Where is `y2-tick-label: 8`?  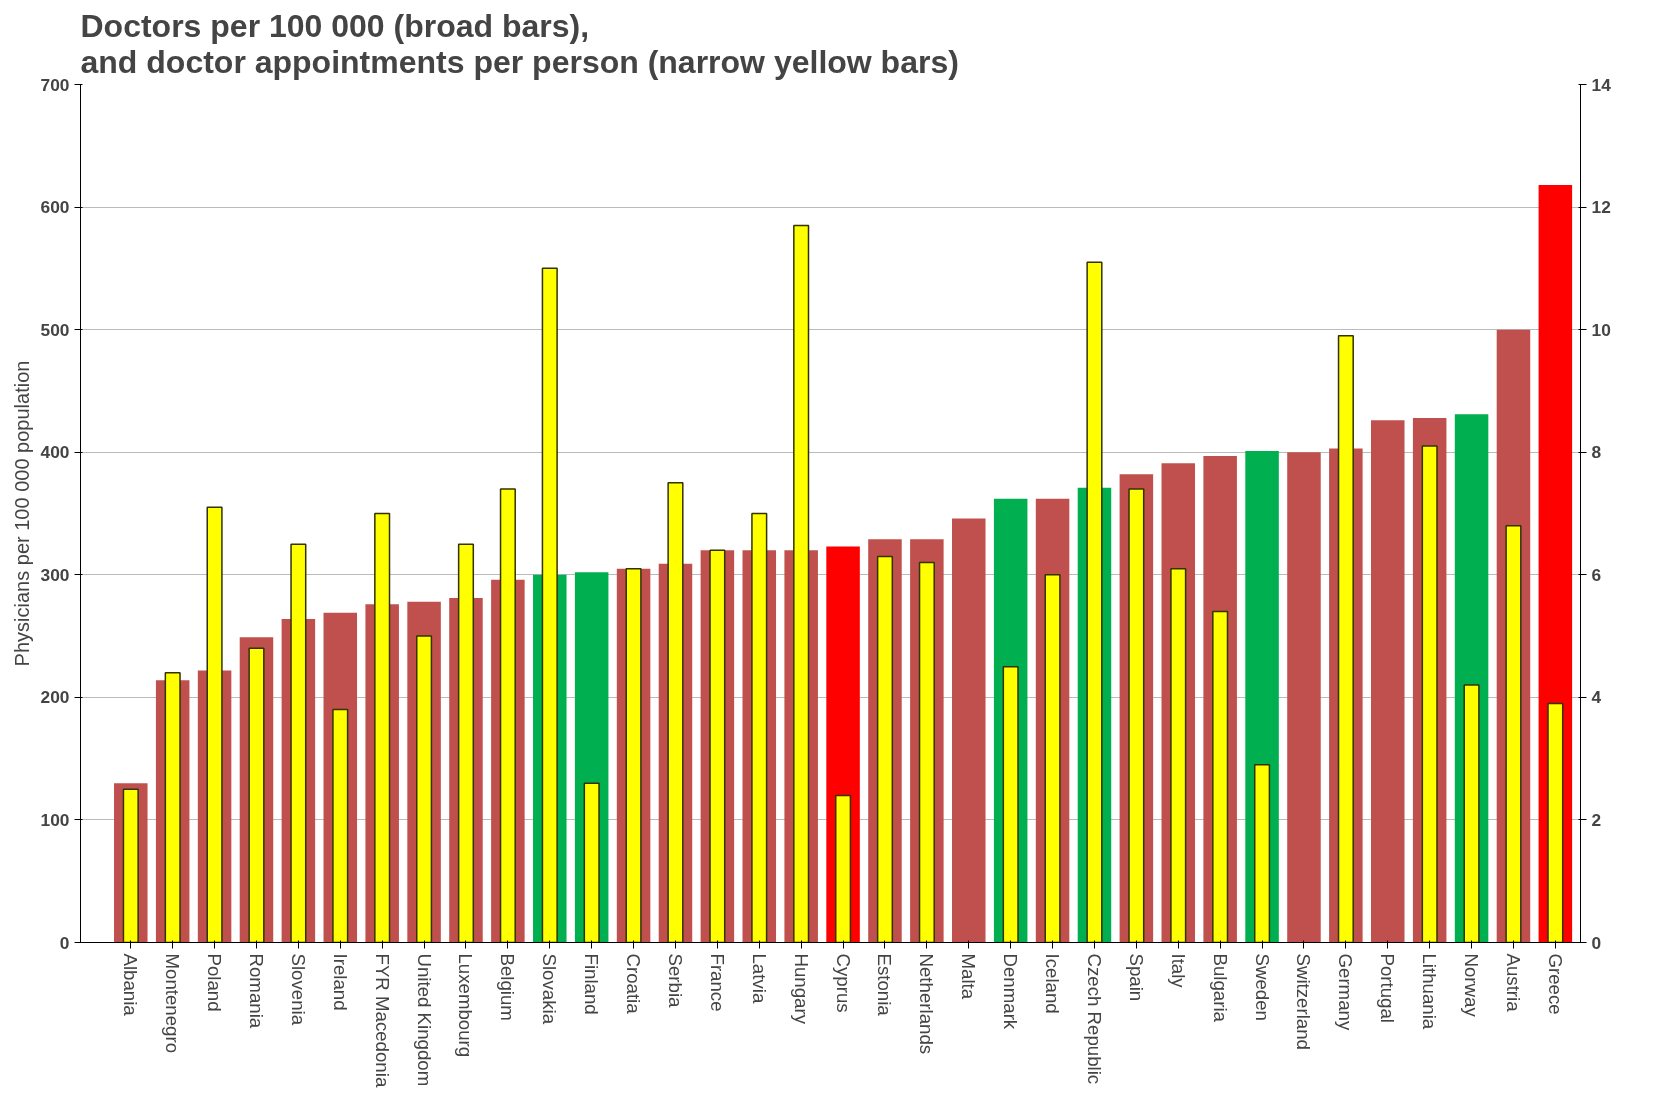 y2-tick-label: 8 is located at coordinates (1596, 452).